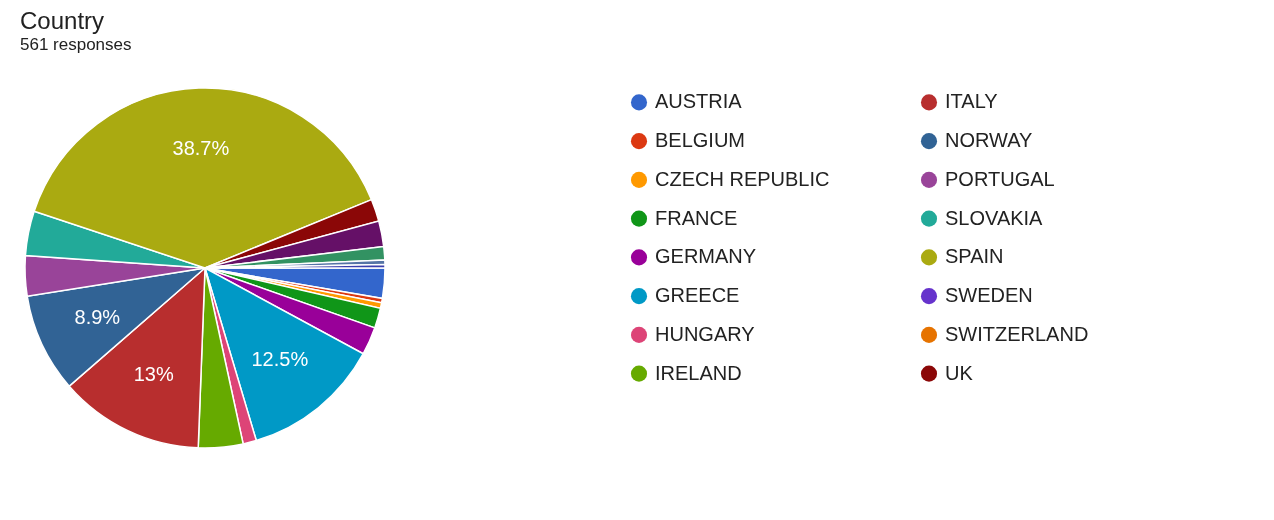  I want to click on chart-title: Country, so click(62, 20).